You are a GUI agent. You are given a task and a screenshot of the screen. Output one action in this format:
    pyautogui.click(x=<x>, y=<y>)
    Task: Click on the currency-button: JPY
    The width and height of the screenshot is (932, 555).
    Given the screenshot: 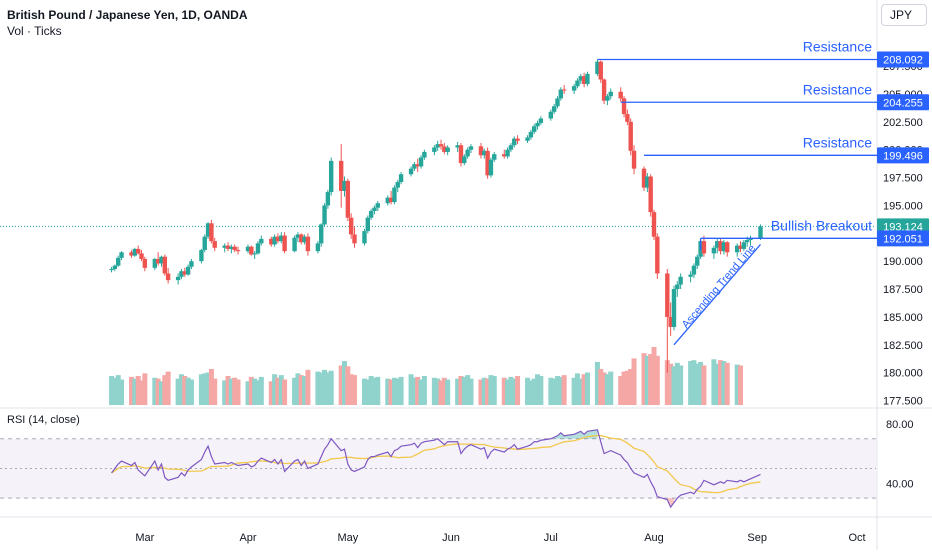 What is the action you would take?
    pyautogui.click(x=904, y=15)
    